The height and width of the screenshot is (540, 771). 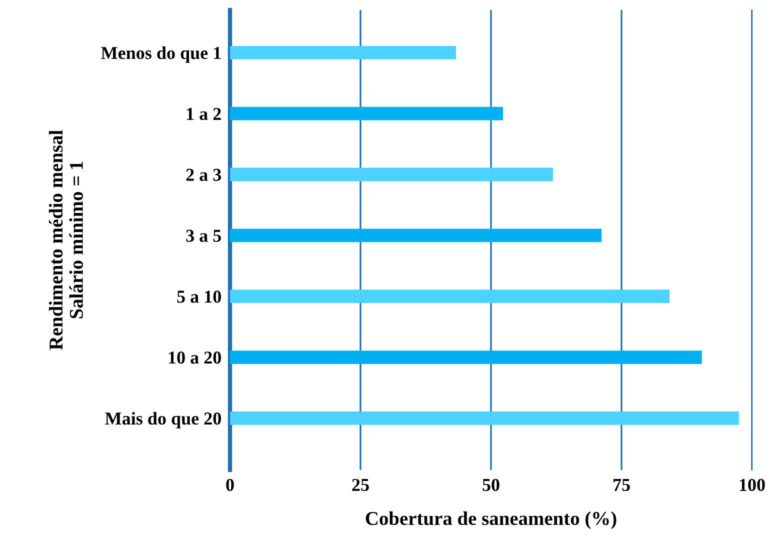 What do you see at coordinates (204, 236) in the screenshot?
I see `y-tick-label: 3 a 5` at bounding box center [204, 236].